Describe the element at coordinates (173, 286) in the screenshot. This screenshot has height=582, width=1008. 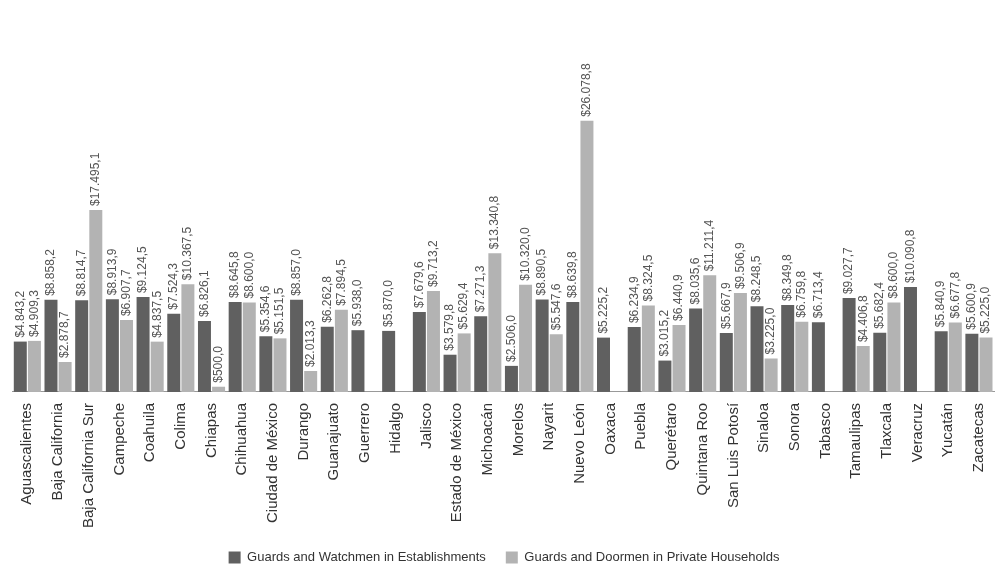
I see `data-label: $7.524,3` at that location.